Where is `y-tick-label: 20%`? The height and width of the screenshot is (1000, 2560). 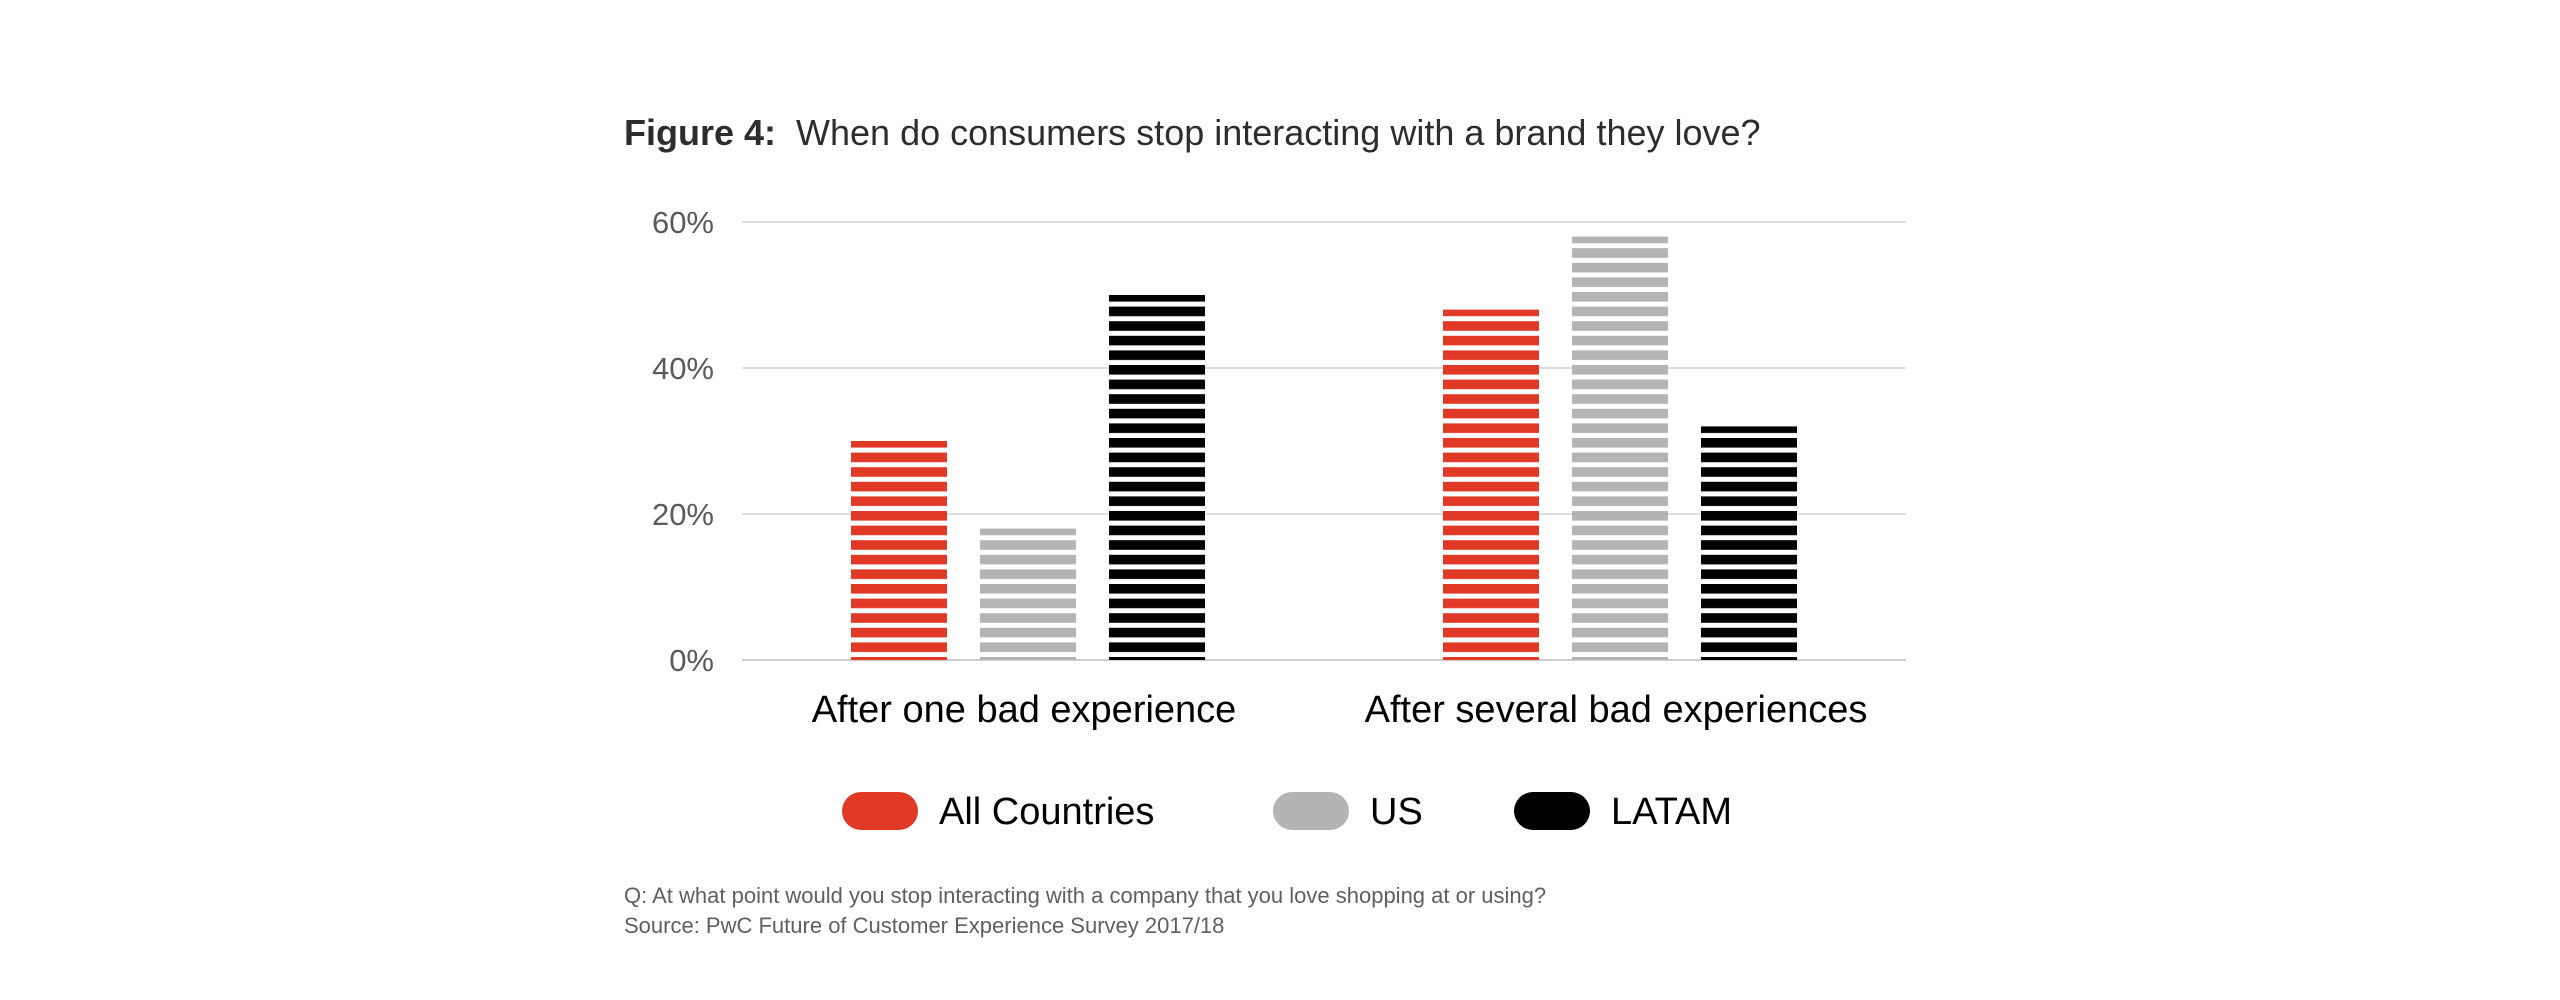
y-tick-label: 20% is located at coordinates (683, 514).